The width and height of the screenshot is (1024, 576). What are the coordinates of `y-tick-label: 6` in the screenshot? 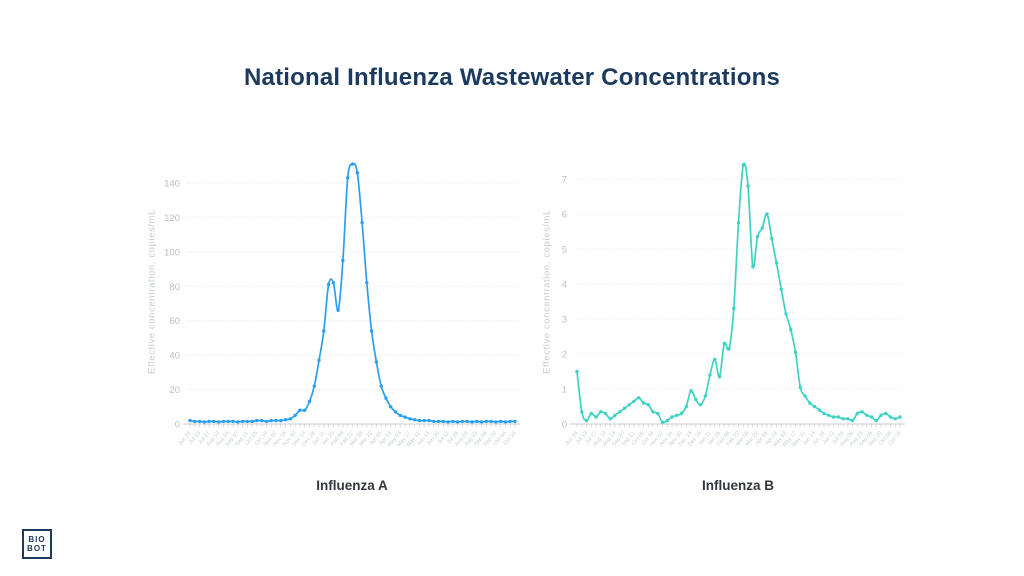 It's located at (564, 215).